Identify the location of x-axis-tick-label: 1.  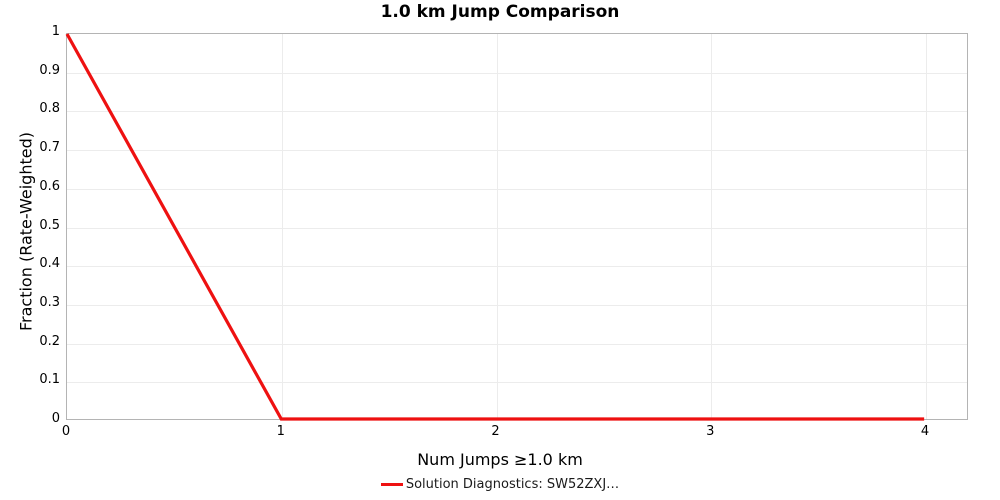
(280, 431).